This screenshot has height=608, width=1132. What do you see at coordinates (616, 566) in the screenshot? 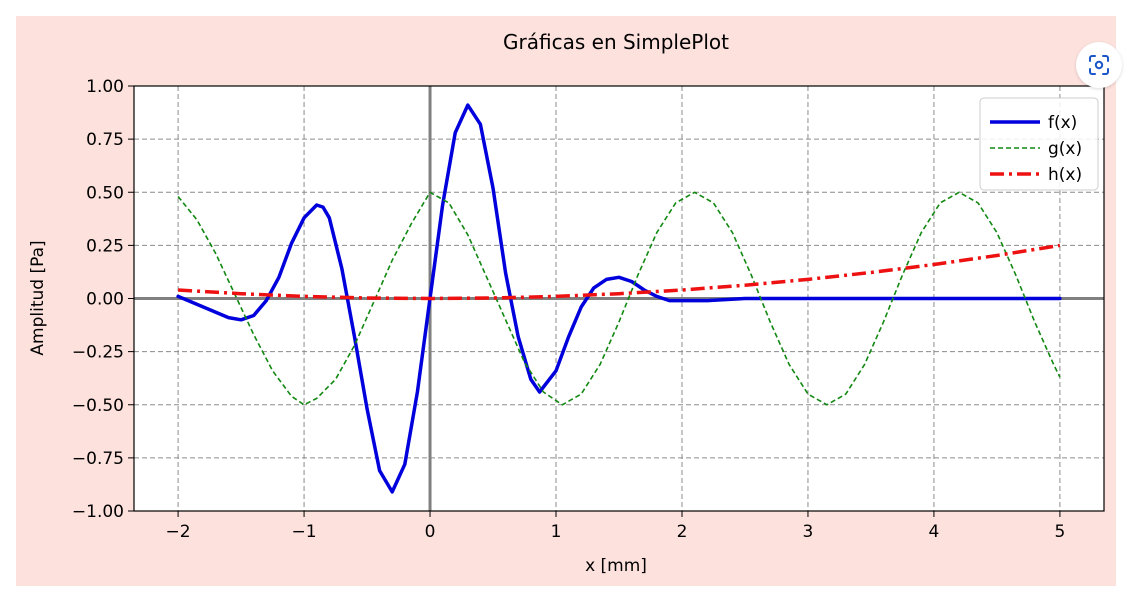
I see `x-axis-label: x [mm]` at bounding box center [616, 566].